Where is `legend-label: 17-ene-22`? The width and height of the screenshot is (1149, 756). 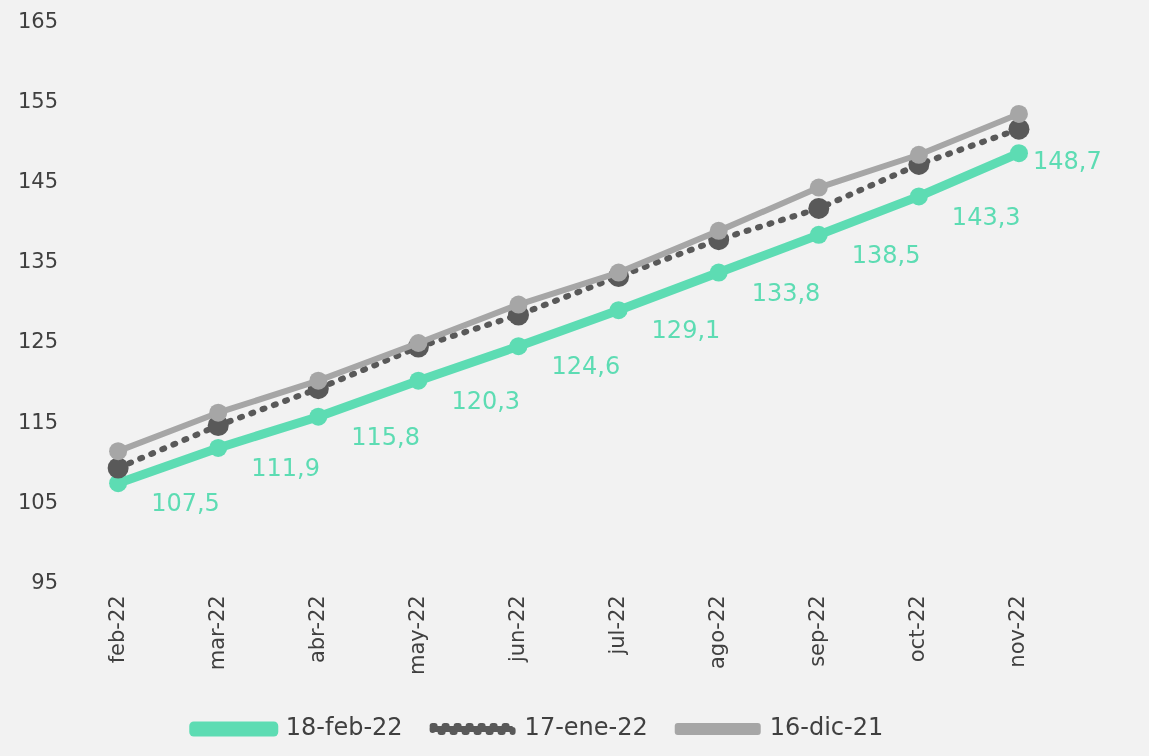 legend-label: 17-ene-22 is located at coordinates (586, 727).